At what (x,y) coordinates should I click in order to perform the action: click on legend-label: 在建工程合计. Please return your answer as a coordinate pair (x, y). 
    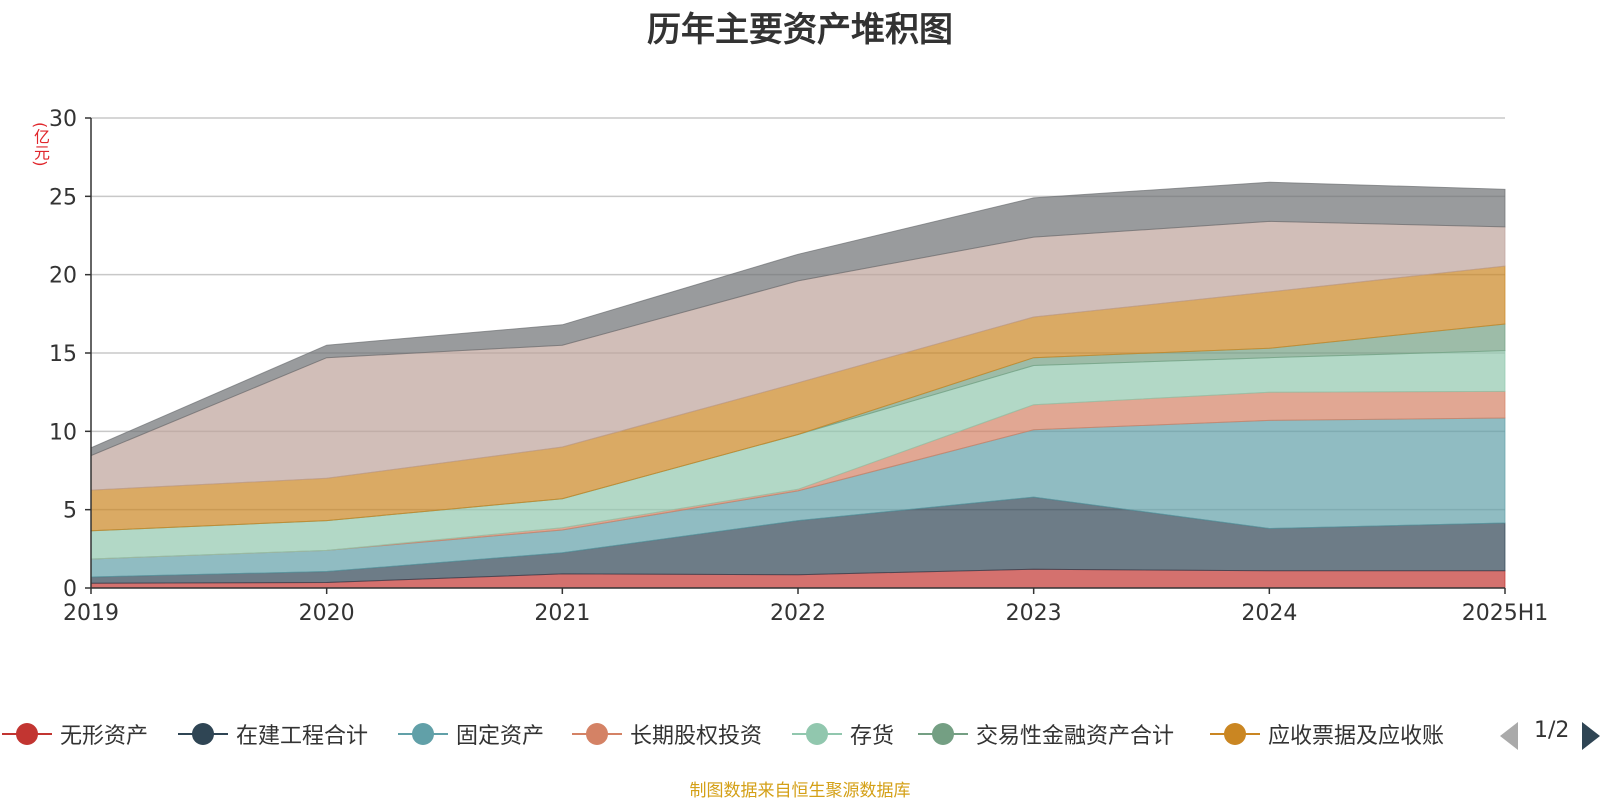
    Looking at the image, I should click on (302, 736).